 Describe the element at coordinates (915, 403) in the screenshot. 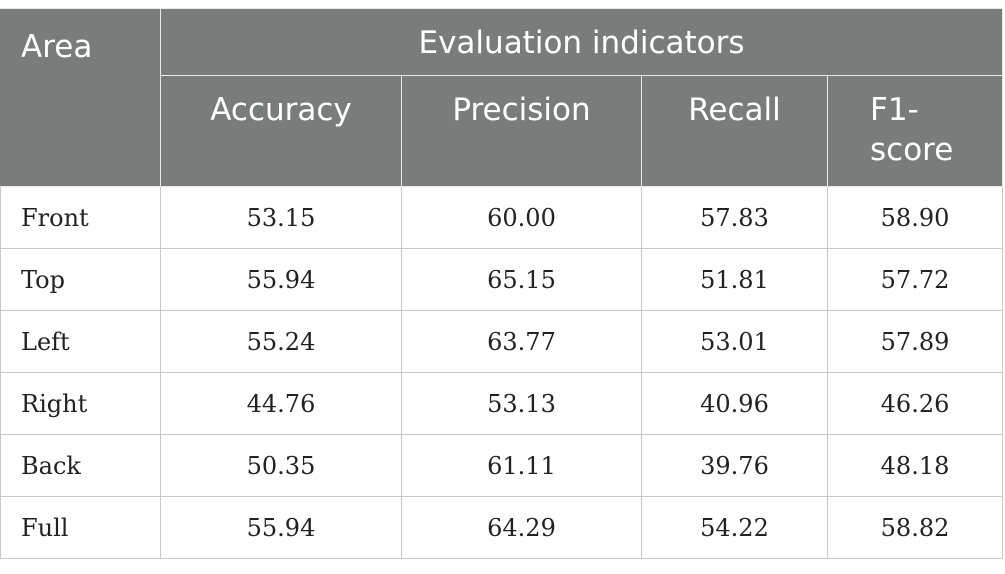

I see `cell-f1-score: 46.26` at that location.